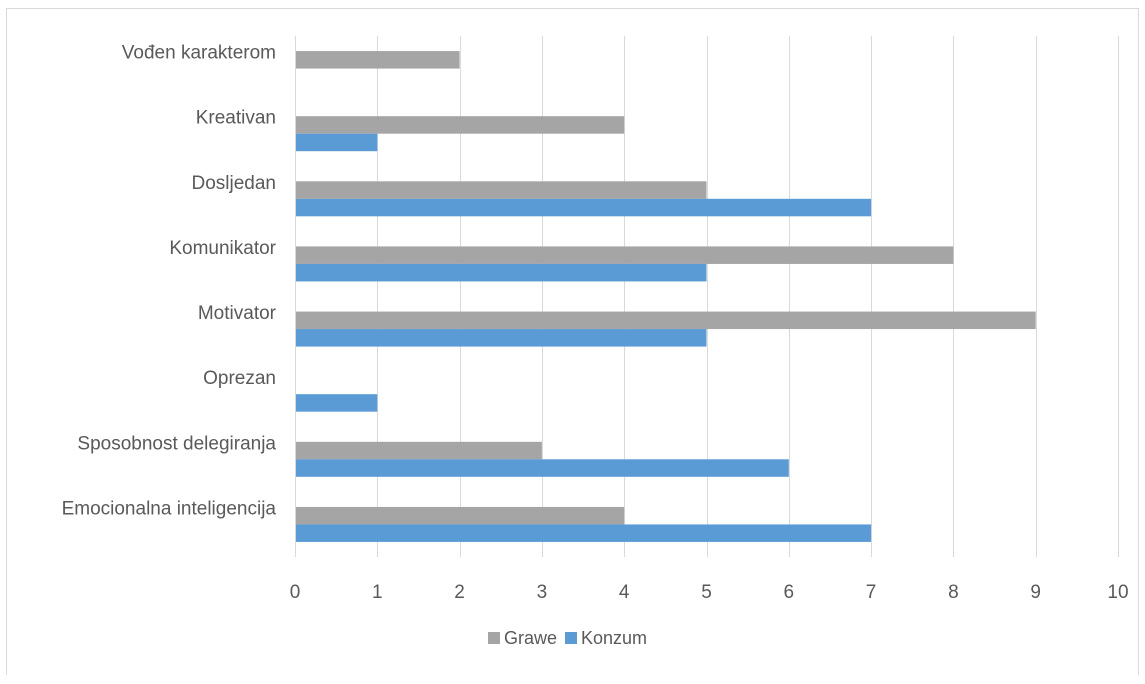 The height and width of the screenshot is (684, 1145). Describe the element at coordinates (239, 378) in the screenshot. I see `category-label: Oprezan` at that location.